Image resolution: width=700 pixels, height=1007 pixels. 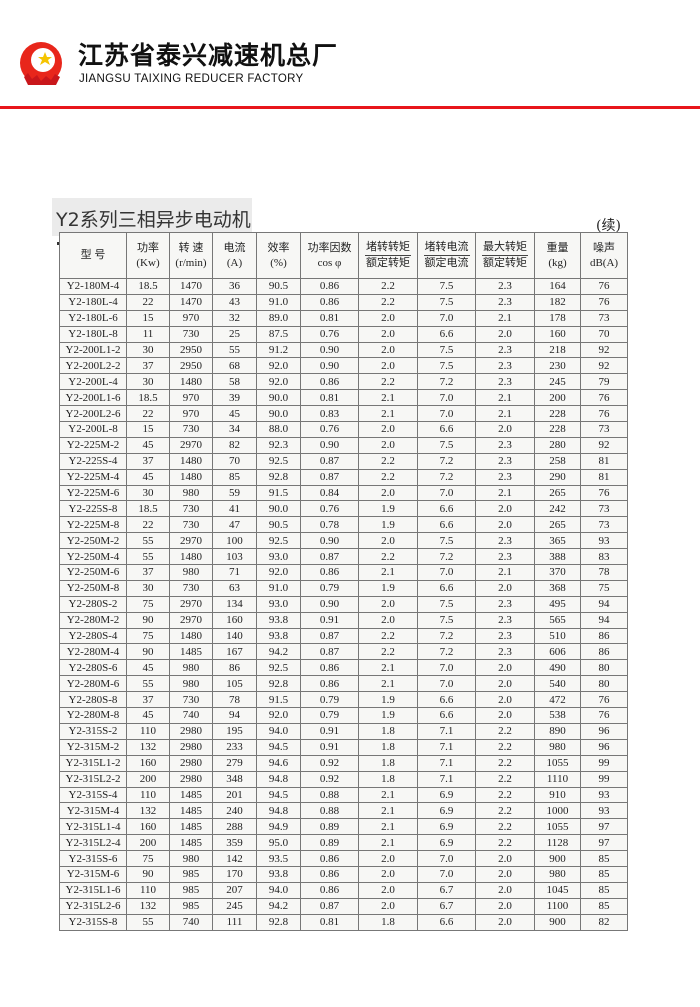 What do you see at coordinates (329, 843) in the screenshot?
I see `value-cell: 0.89` at bounding box center [329, 843].